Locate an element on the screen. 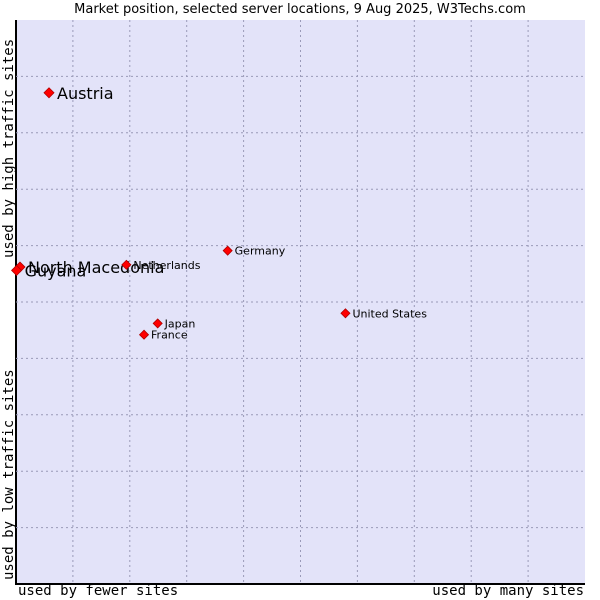 This screenshot has width=600, height=600. label-france: France is located at coordinates (169, 335).